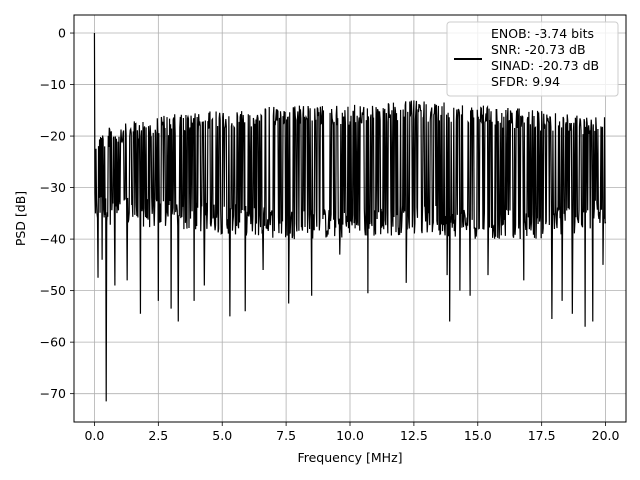  Describe the element at coordinates (286, 435) in the screenshot. I see `x-tick-label: 7.5` at that location.